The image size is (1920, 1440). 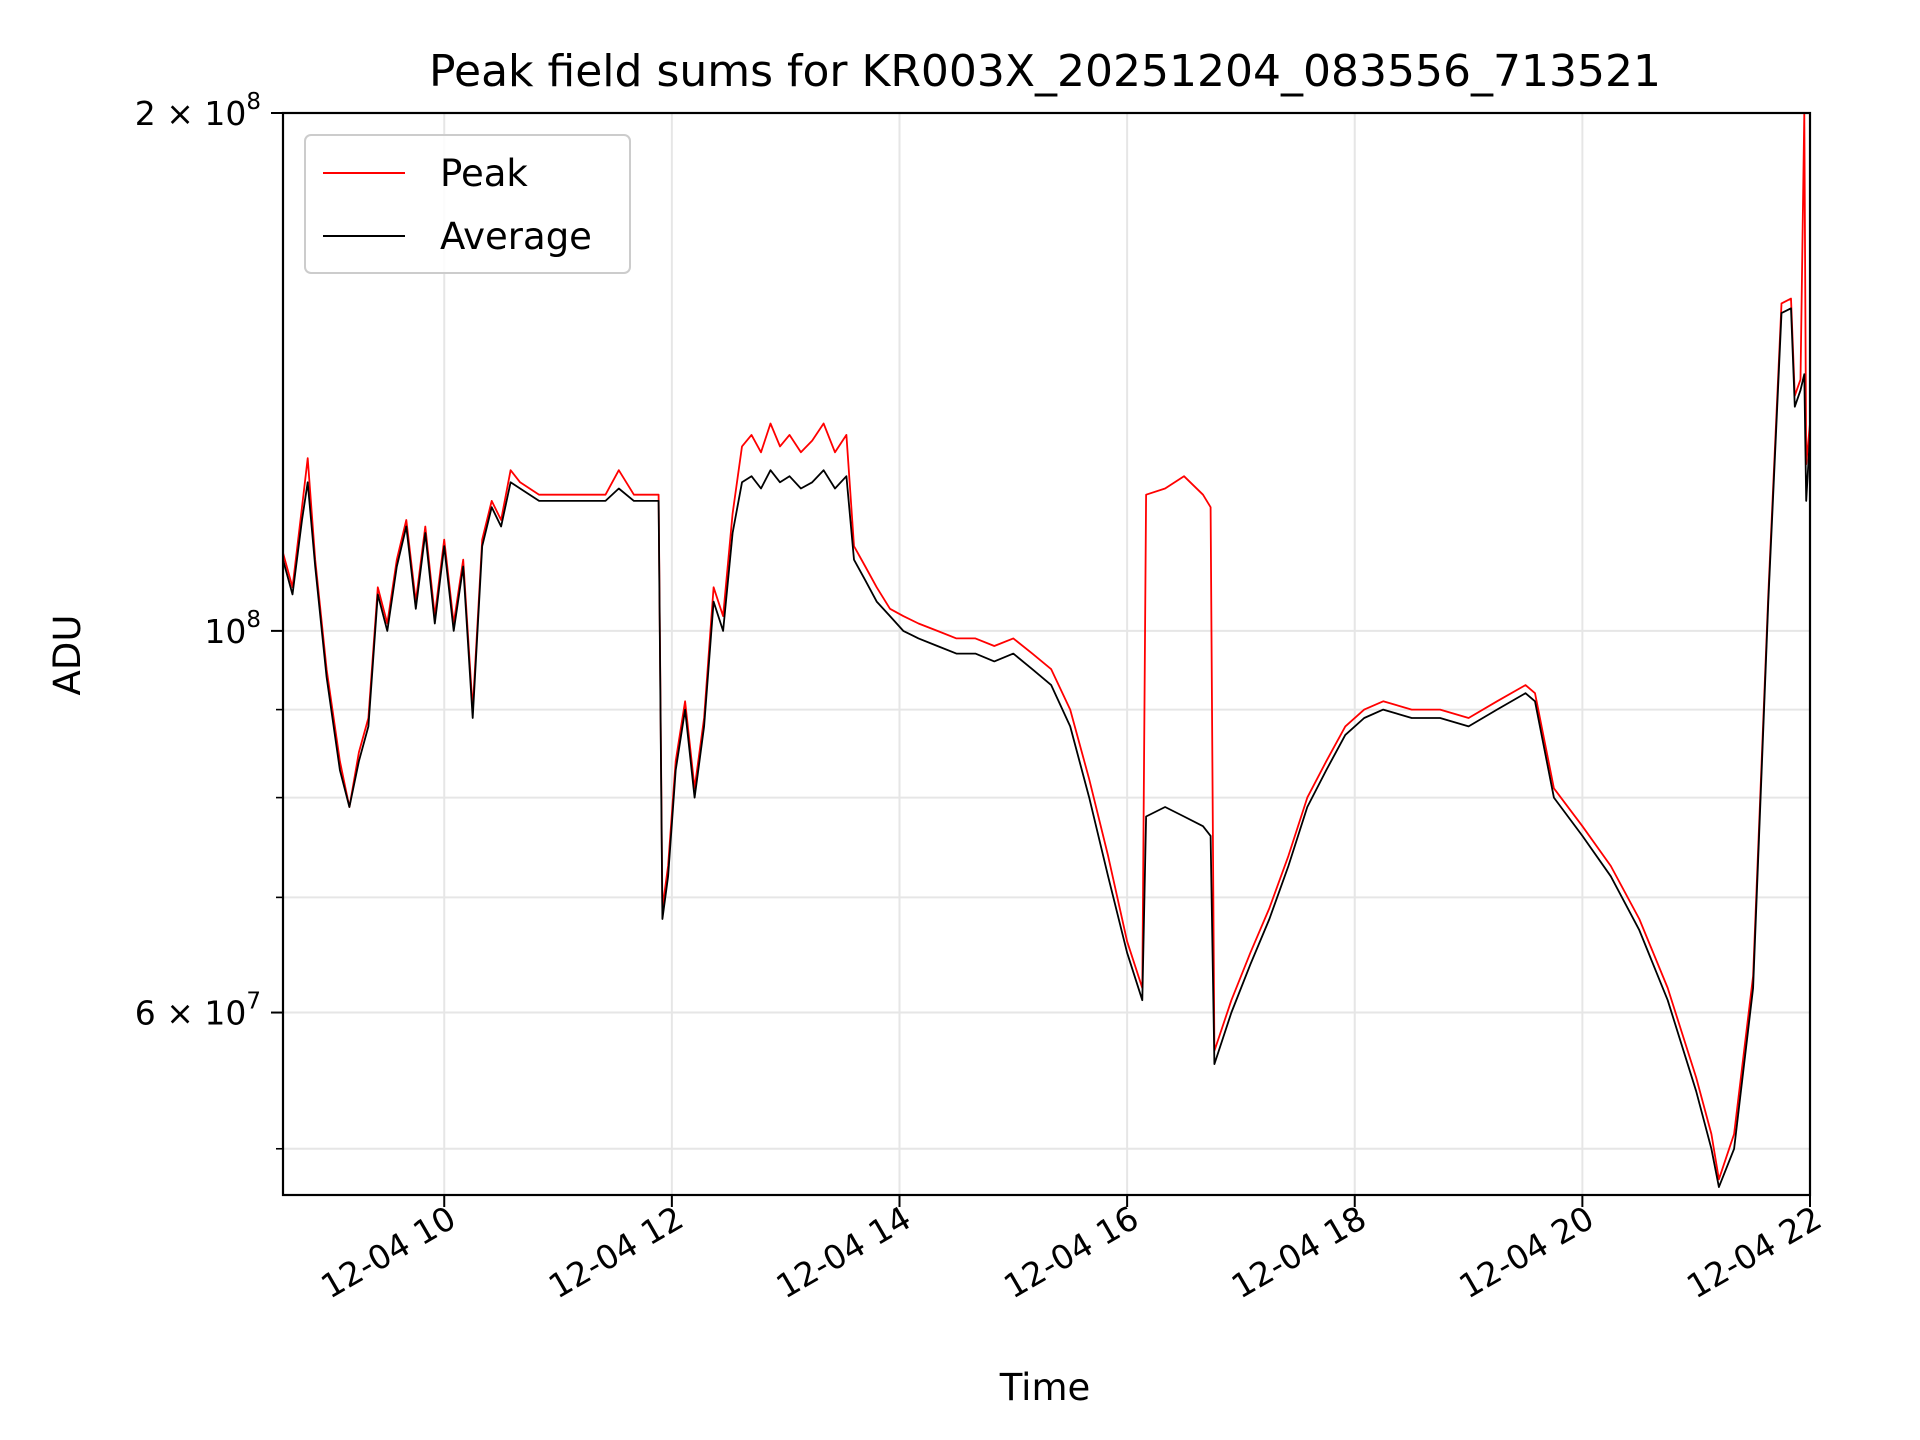 I want to click on legend: Peak Average, so click(x=467, y=204).